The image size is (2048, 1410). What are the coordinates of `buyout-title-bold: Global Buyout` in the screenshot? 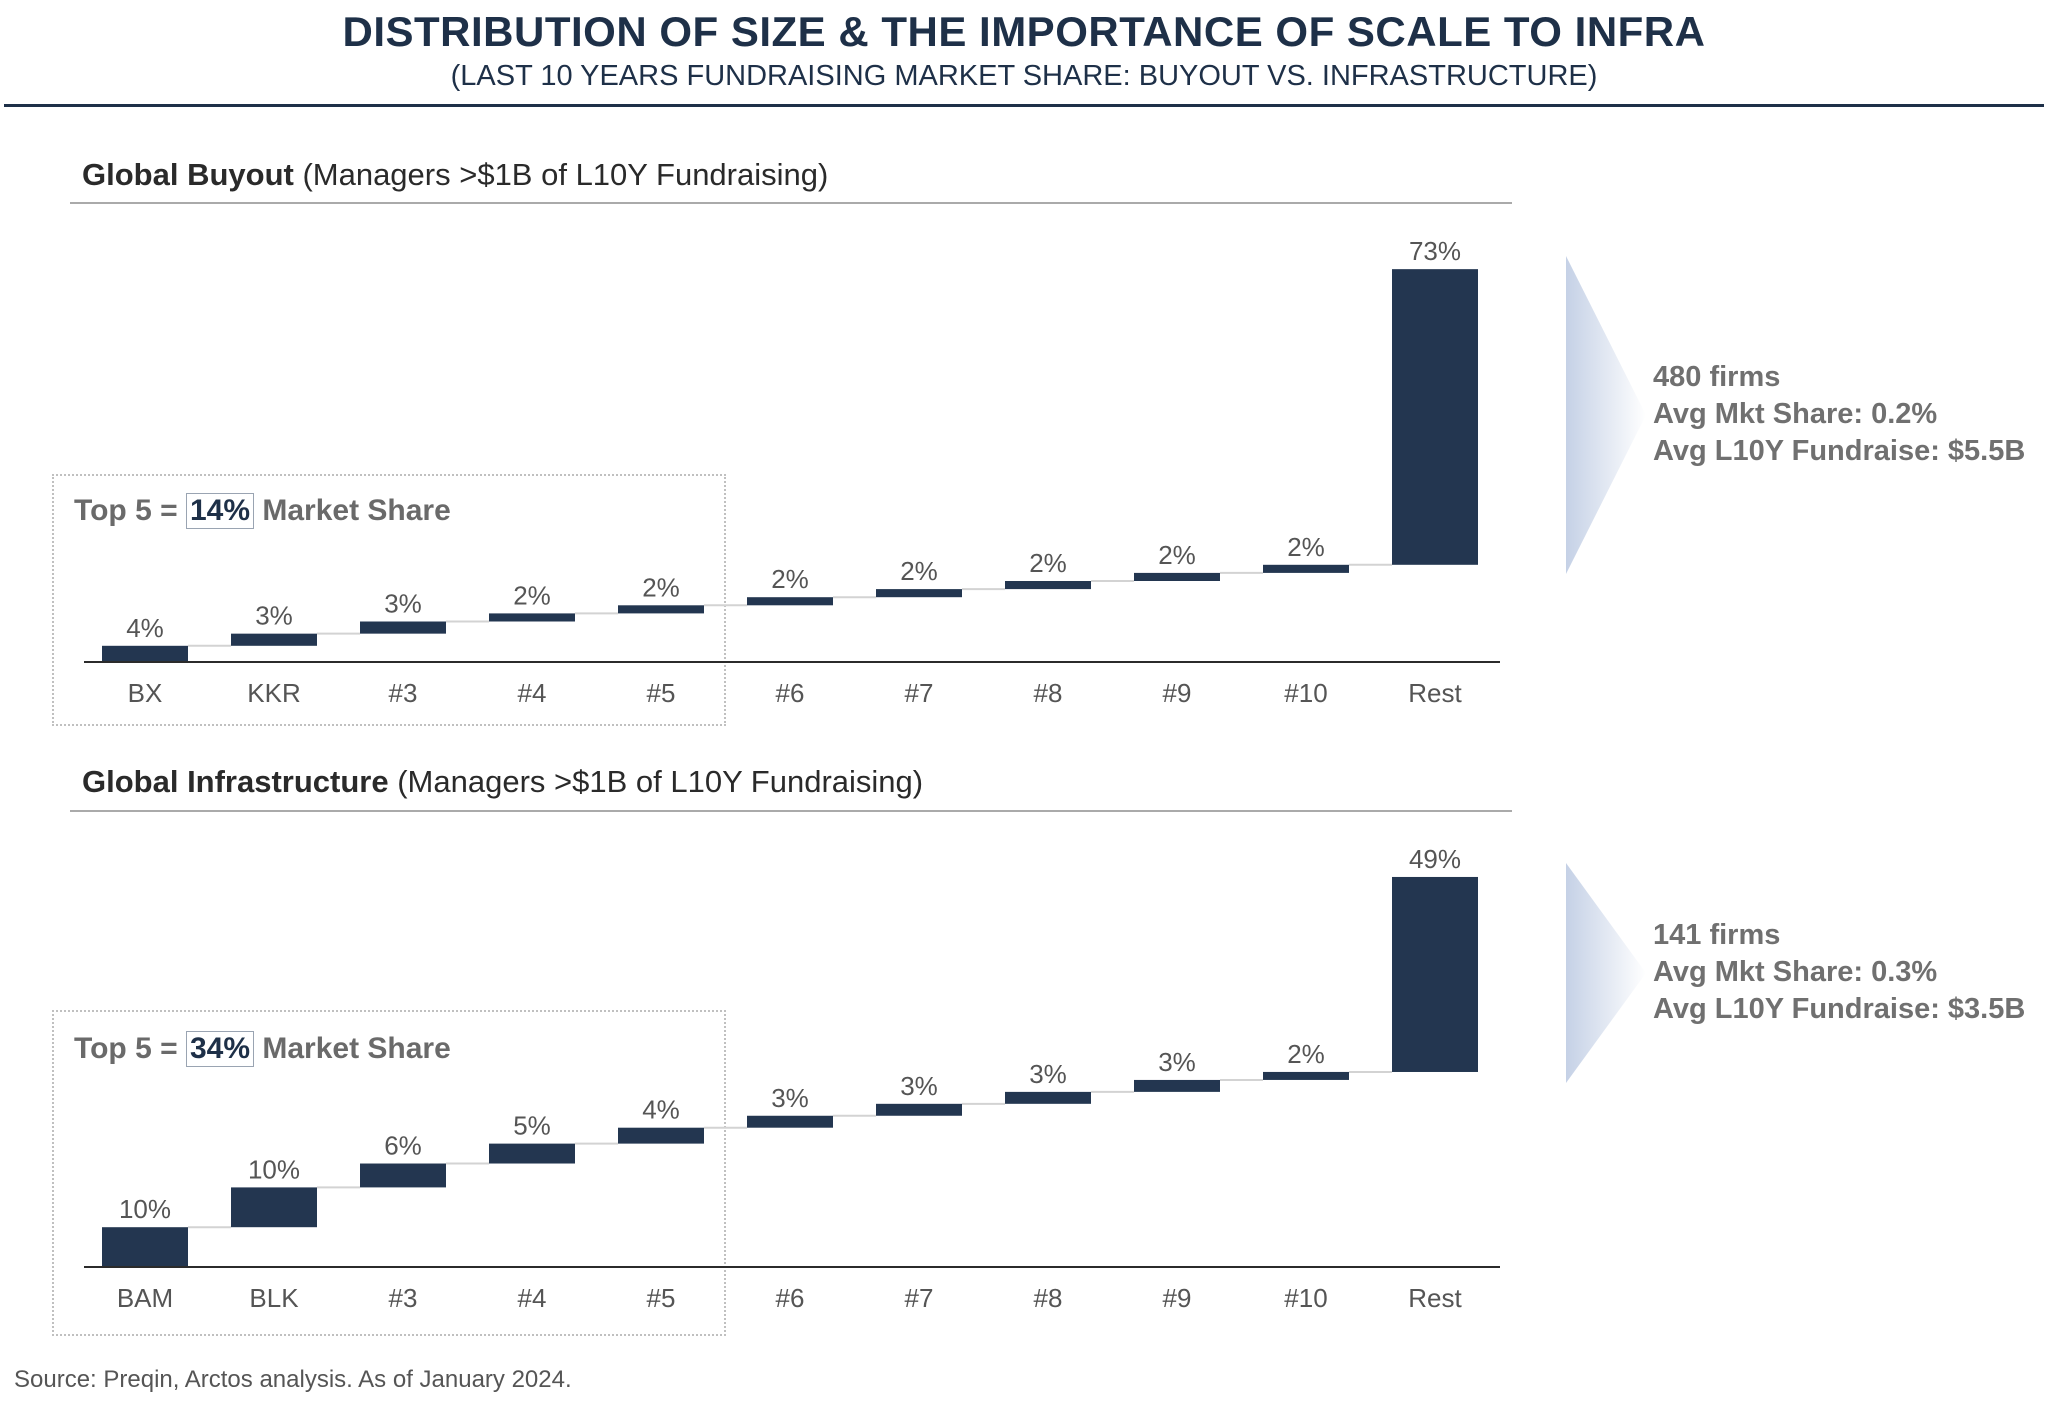 It's located at (188, 174).